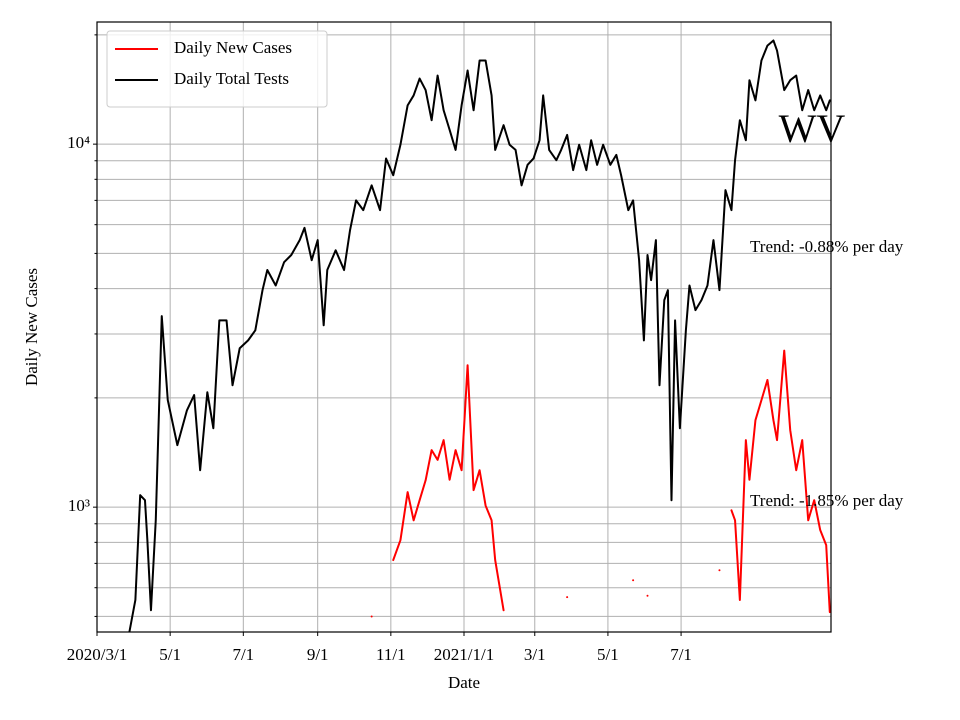  I want to click on legend-label: Daily Total Tests, so click(231, 78).